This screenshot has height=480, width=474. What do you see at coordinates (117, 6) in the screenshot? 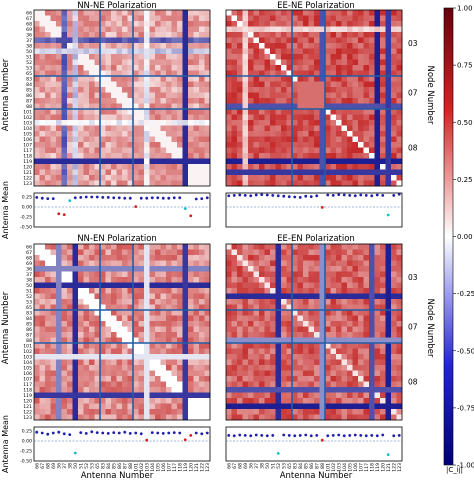
I see `title-nn-ne: NN-NE Polarization` at bounding box center [117, 6].